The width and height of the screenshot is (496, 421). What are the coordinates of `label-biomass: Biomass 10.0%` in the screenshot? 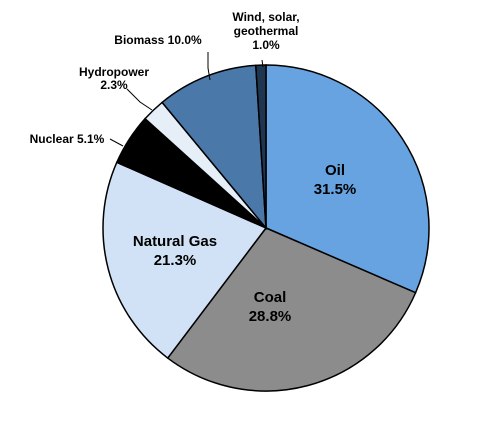 It's located at (158, 40).